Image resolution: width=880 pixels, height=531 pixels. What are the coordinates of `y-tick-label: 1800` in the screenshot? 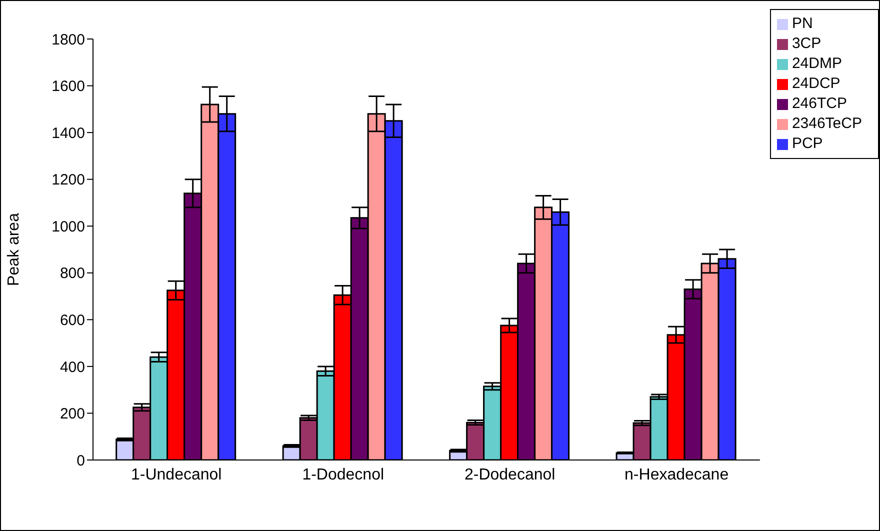 It's located at (68, 39).